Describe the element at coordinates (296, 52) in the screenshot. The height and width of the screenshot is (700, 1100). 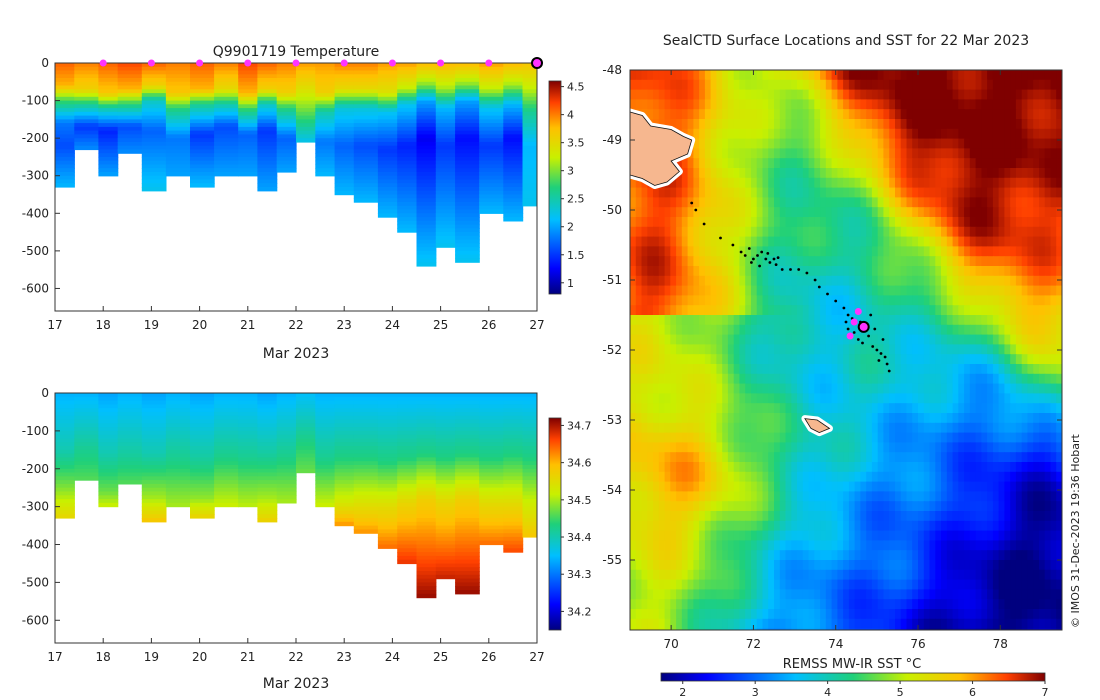
I see `temperature-title: Q9901719 Temperature` at that location.